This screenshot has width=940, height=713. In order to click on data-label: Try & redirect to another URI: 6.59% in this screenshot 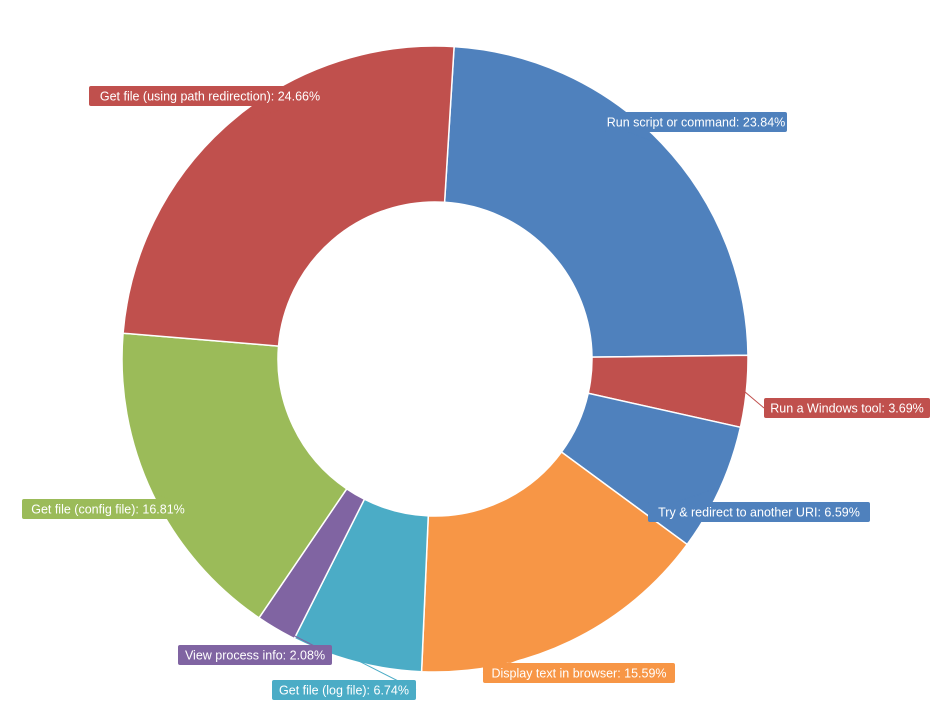, I will do `click(759, 513)`.